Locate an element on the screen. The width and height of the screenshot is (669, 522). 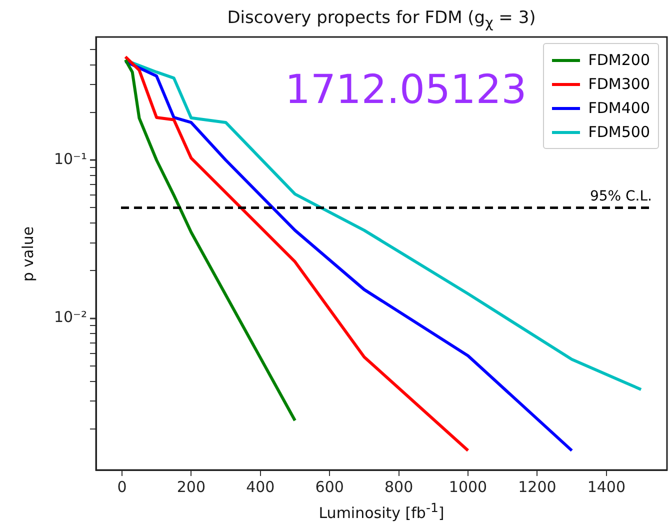
annotation: 1712.05123 is located at coordinates (406, 90).